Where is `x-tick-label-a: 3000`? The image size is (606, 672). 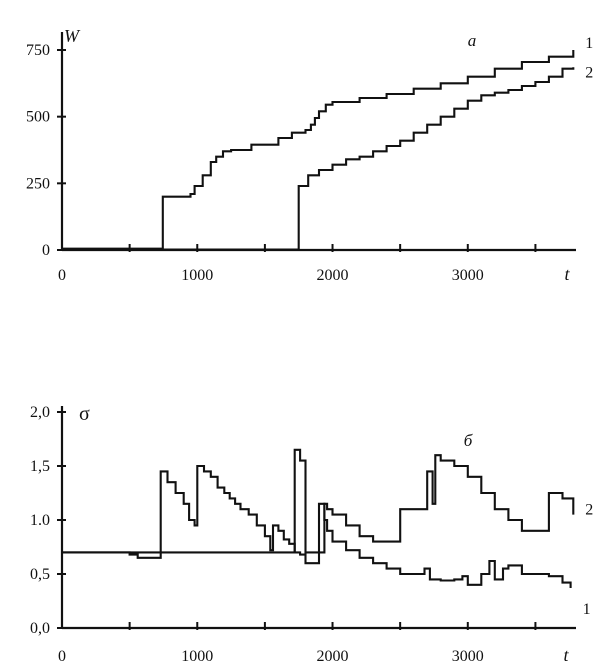 x-tick-label-a: 3000 is located at coordinates (468, 275).